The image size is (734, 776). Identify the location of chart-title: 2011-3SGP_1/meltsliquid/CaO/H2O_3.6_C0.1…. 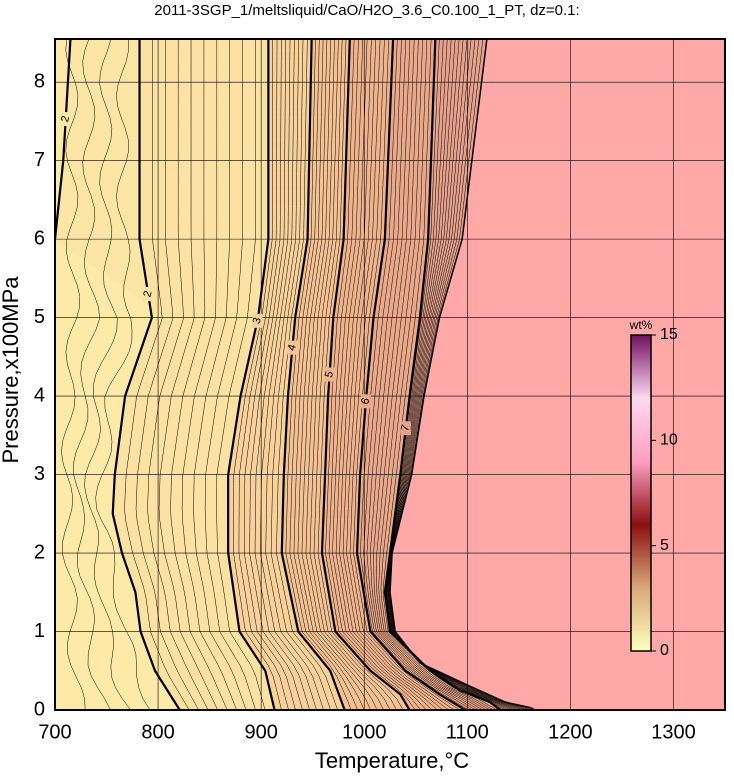
(366, 10).